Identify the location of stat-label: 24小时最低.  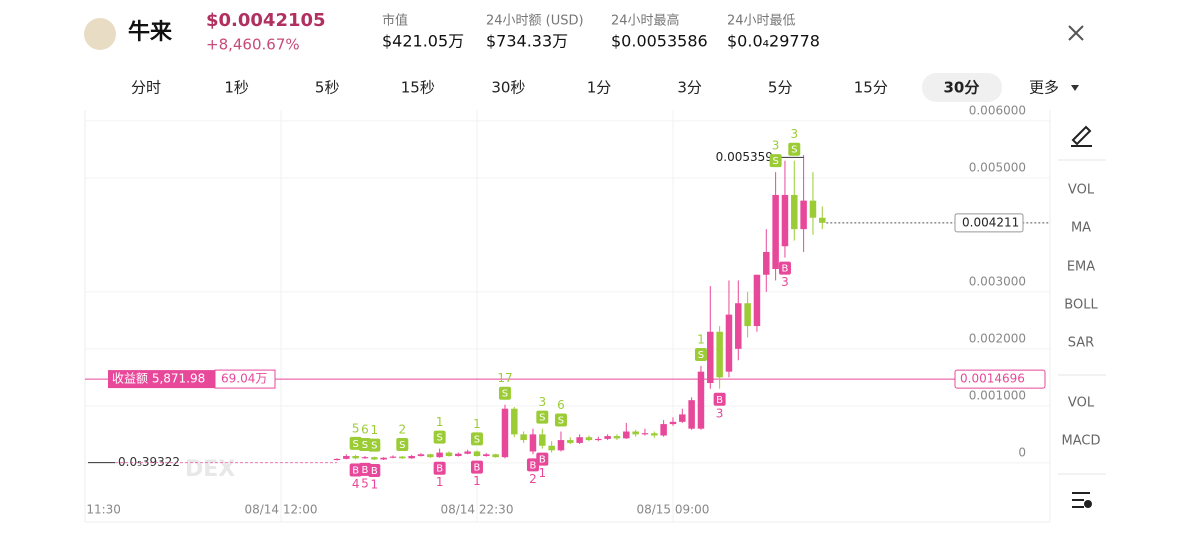
(761, 21).